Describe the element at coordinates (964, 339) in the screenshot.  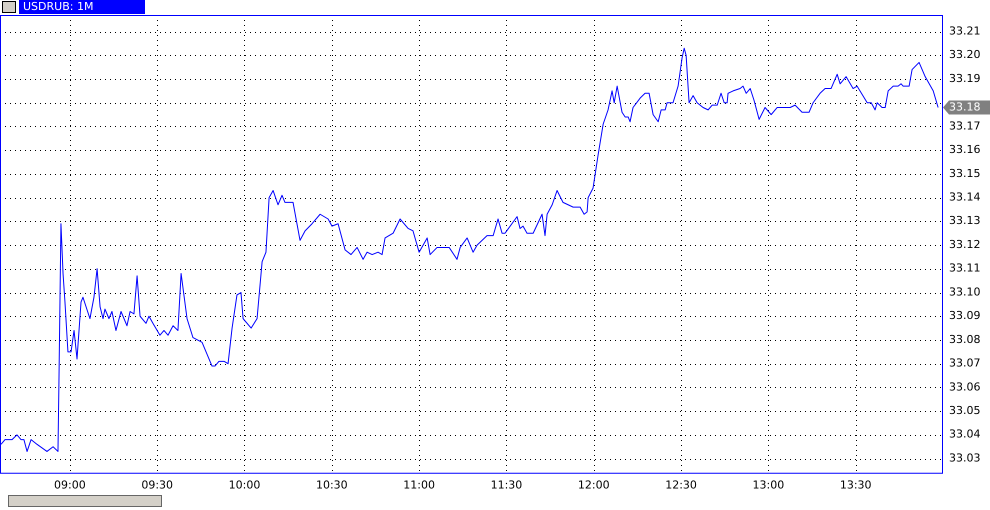
I see `y-tick-label: 33.08` at that location.